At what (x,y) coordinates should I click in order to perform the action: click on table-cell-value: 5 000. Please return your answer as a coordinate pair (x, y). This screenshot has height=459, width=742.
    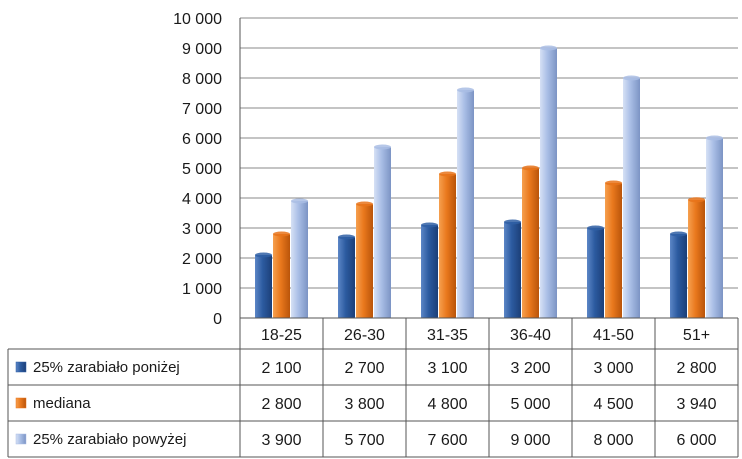
    Looking at the image, I should click on (530, 404).